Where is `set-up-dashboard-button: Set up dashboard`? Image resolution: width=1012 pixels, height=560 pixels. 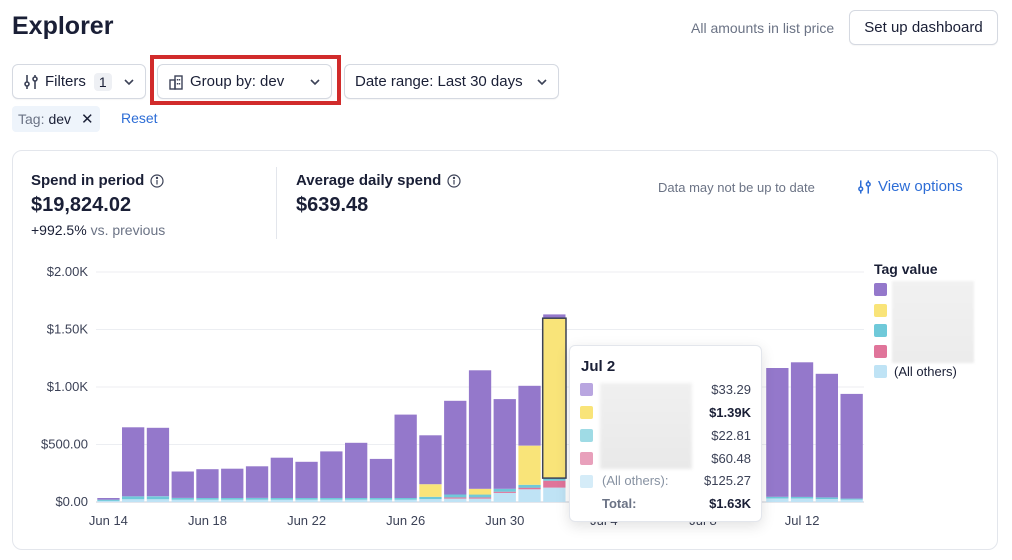 set-up-dashboard-button: Set up dashboard is located at coordinates (923, 27).